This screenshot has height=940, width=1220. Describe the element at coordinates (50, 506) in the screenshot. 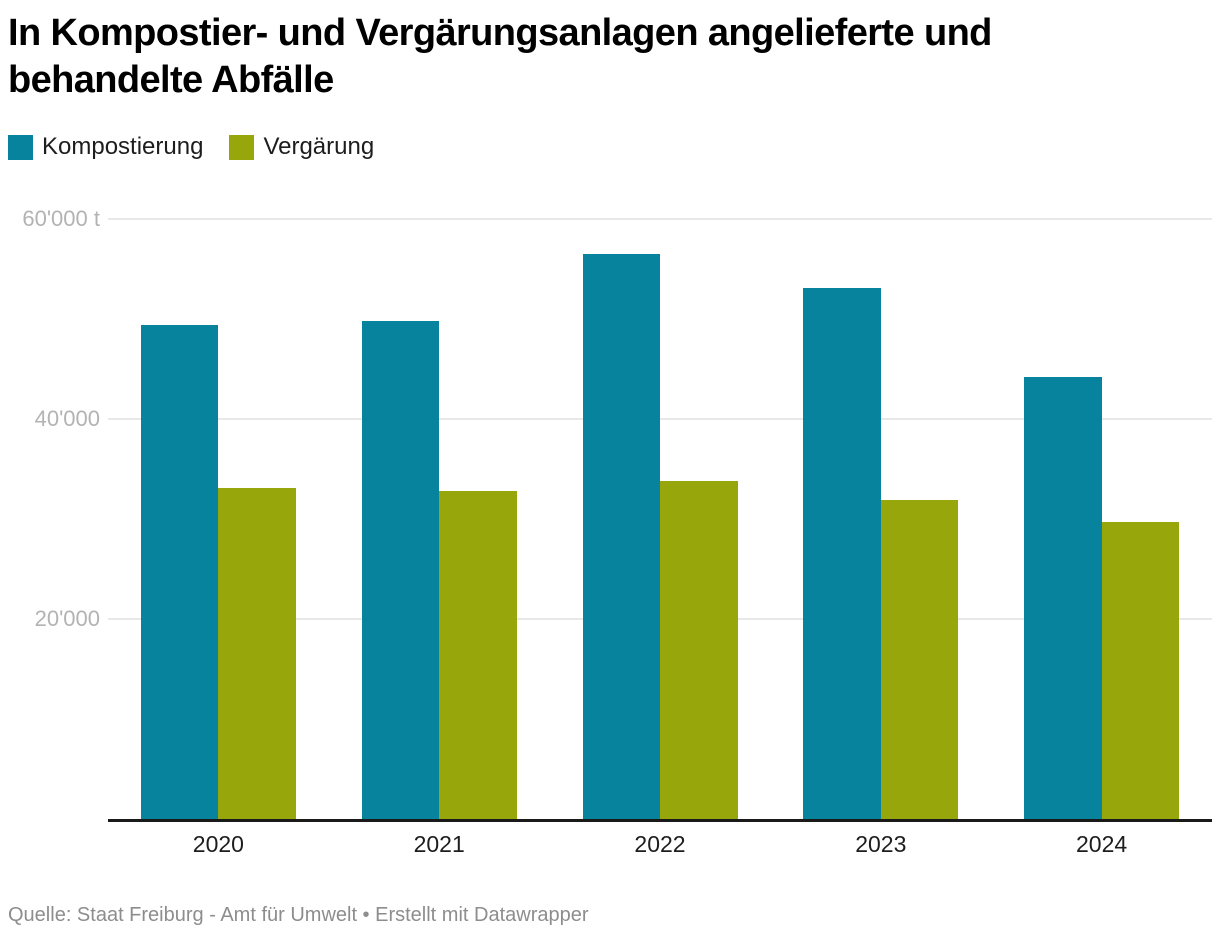

I see `y-axis: 20'000 40'000 60'000 t` at that location.